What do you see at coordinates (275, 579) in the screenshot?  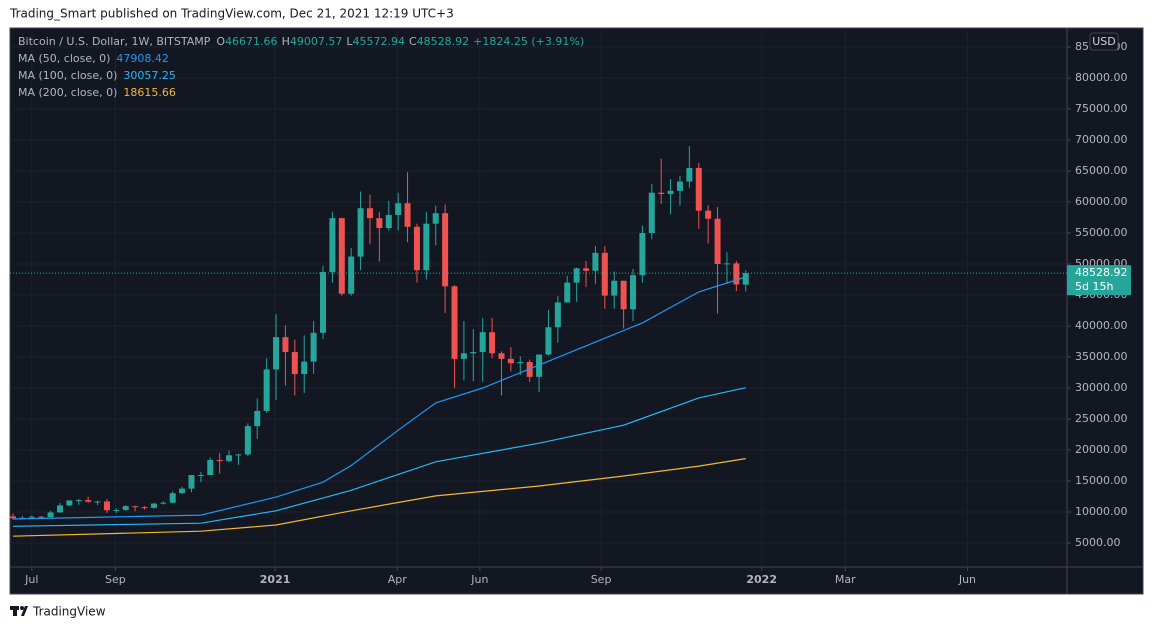 I see `x-tick-label: 2021` at bounding box center [275, 579].